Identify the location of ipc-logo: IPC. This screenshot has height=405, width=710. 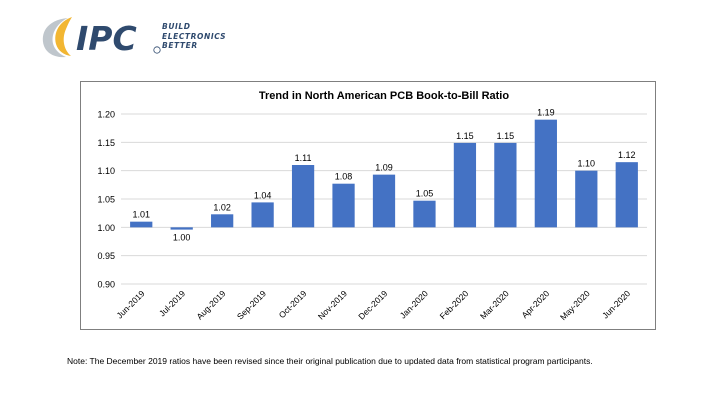
(101, 37).